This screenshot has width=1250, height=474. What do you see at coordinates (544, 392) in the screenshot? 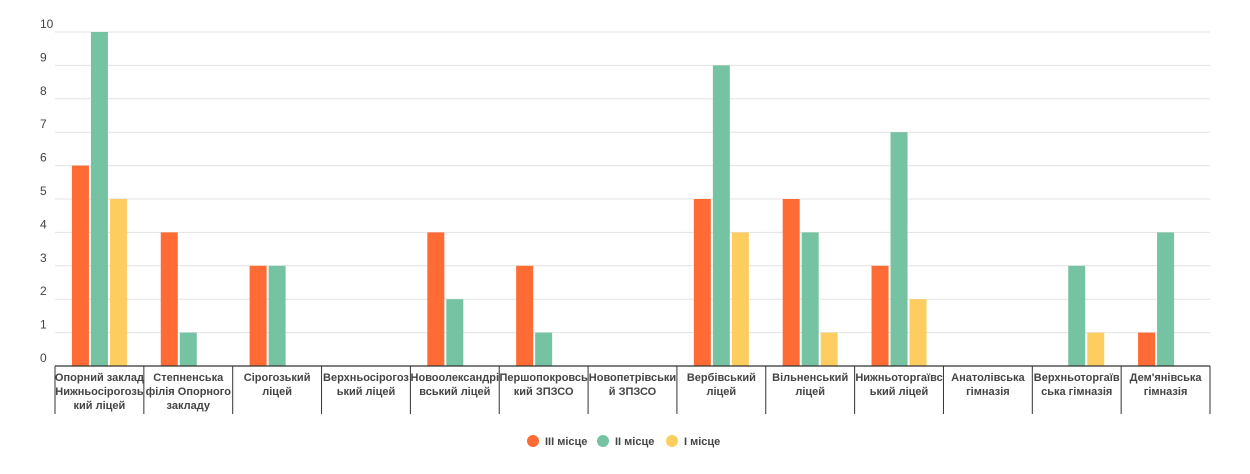
I see `category-label: кий ЗПЗСО` at bounding box center [544, 392].